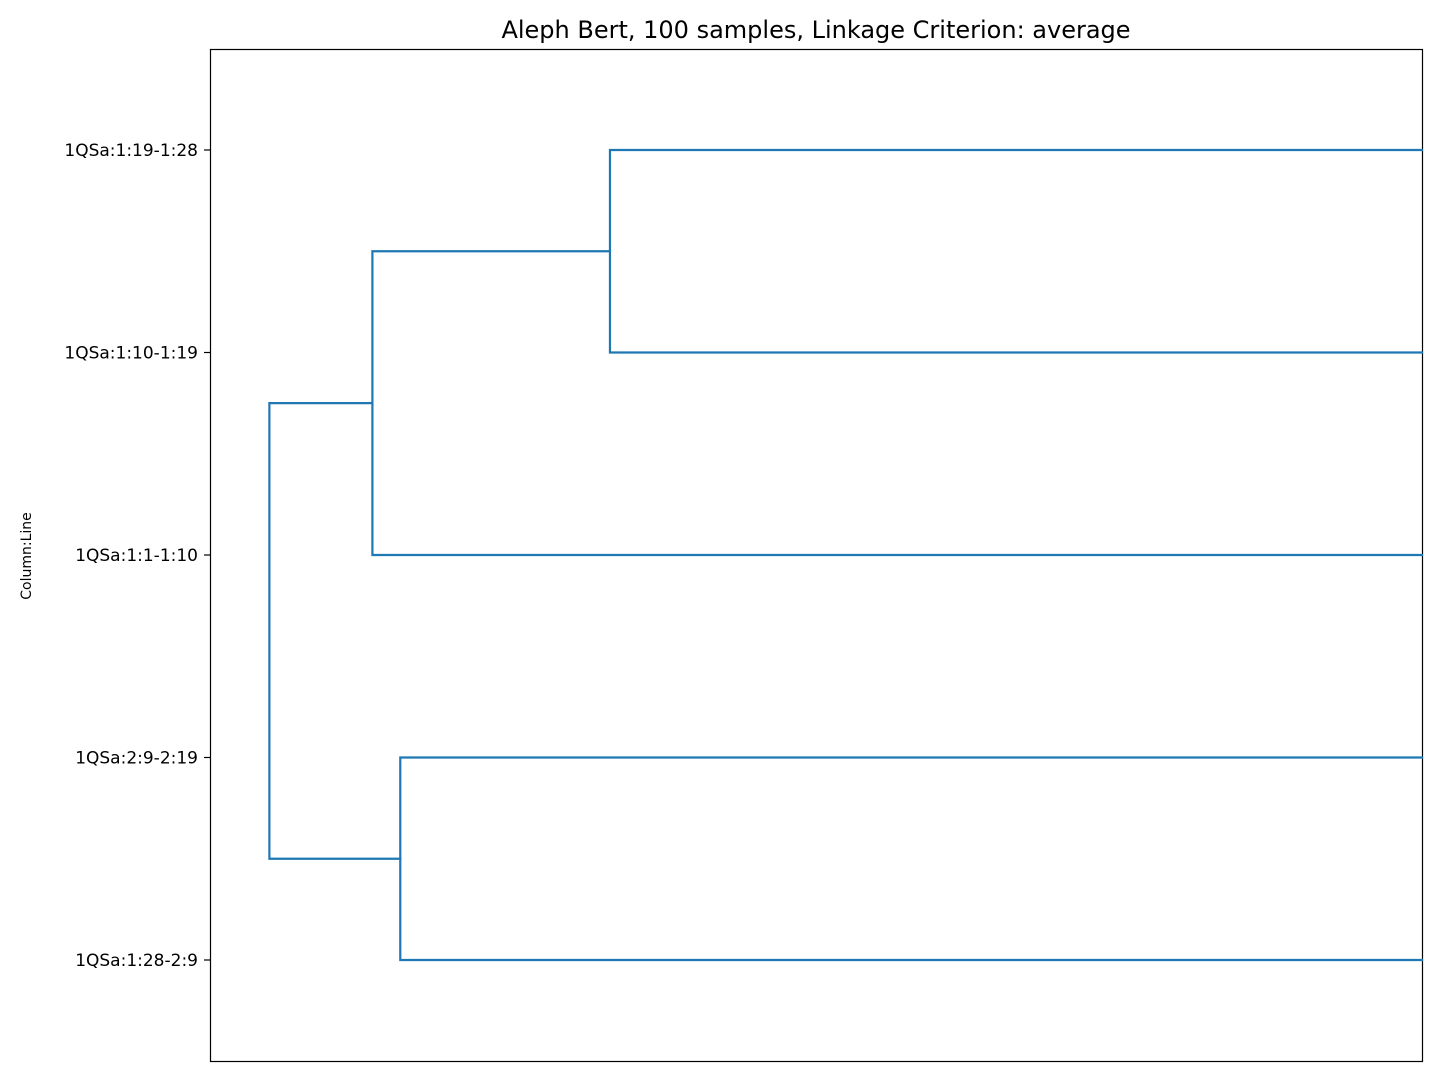  I want to click on leaf-label: 1QSa:2:9-2:19, so click(136, 759).